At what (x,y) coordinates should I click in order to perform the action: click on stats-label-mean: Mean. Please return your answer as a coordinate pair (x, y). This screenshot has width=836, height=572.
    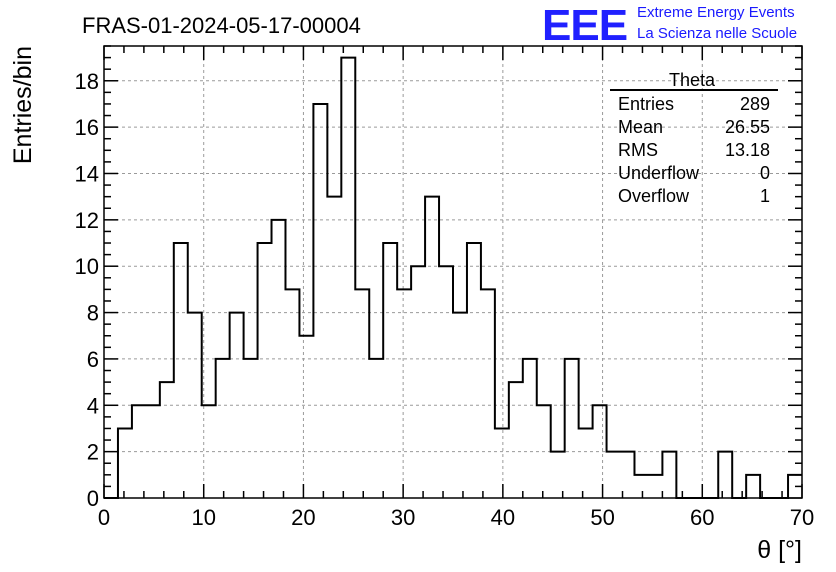
    Looking at the image, I should click on (640, 127).